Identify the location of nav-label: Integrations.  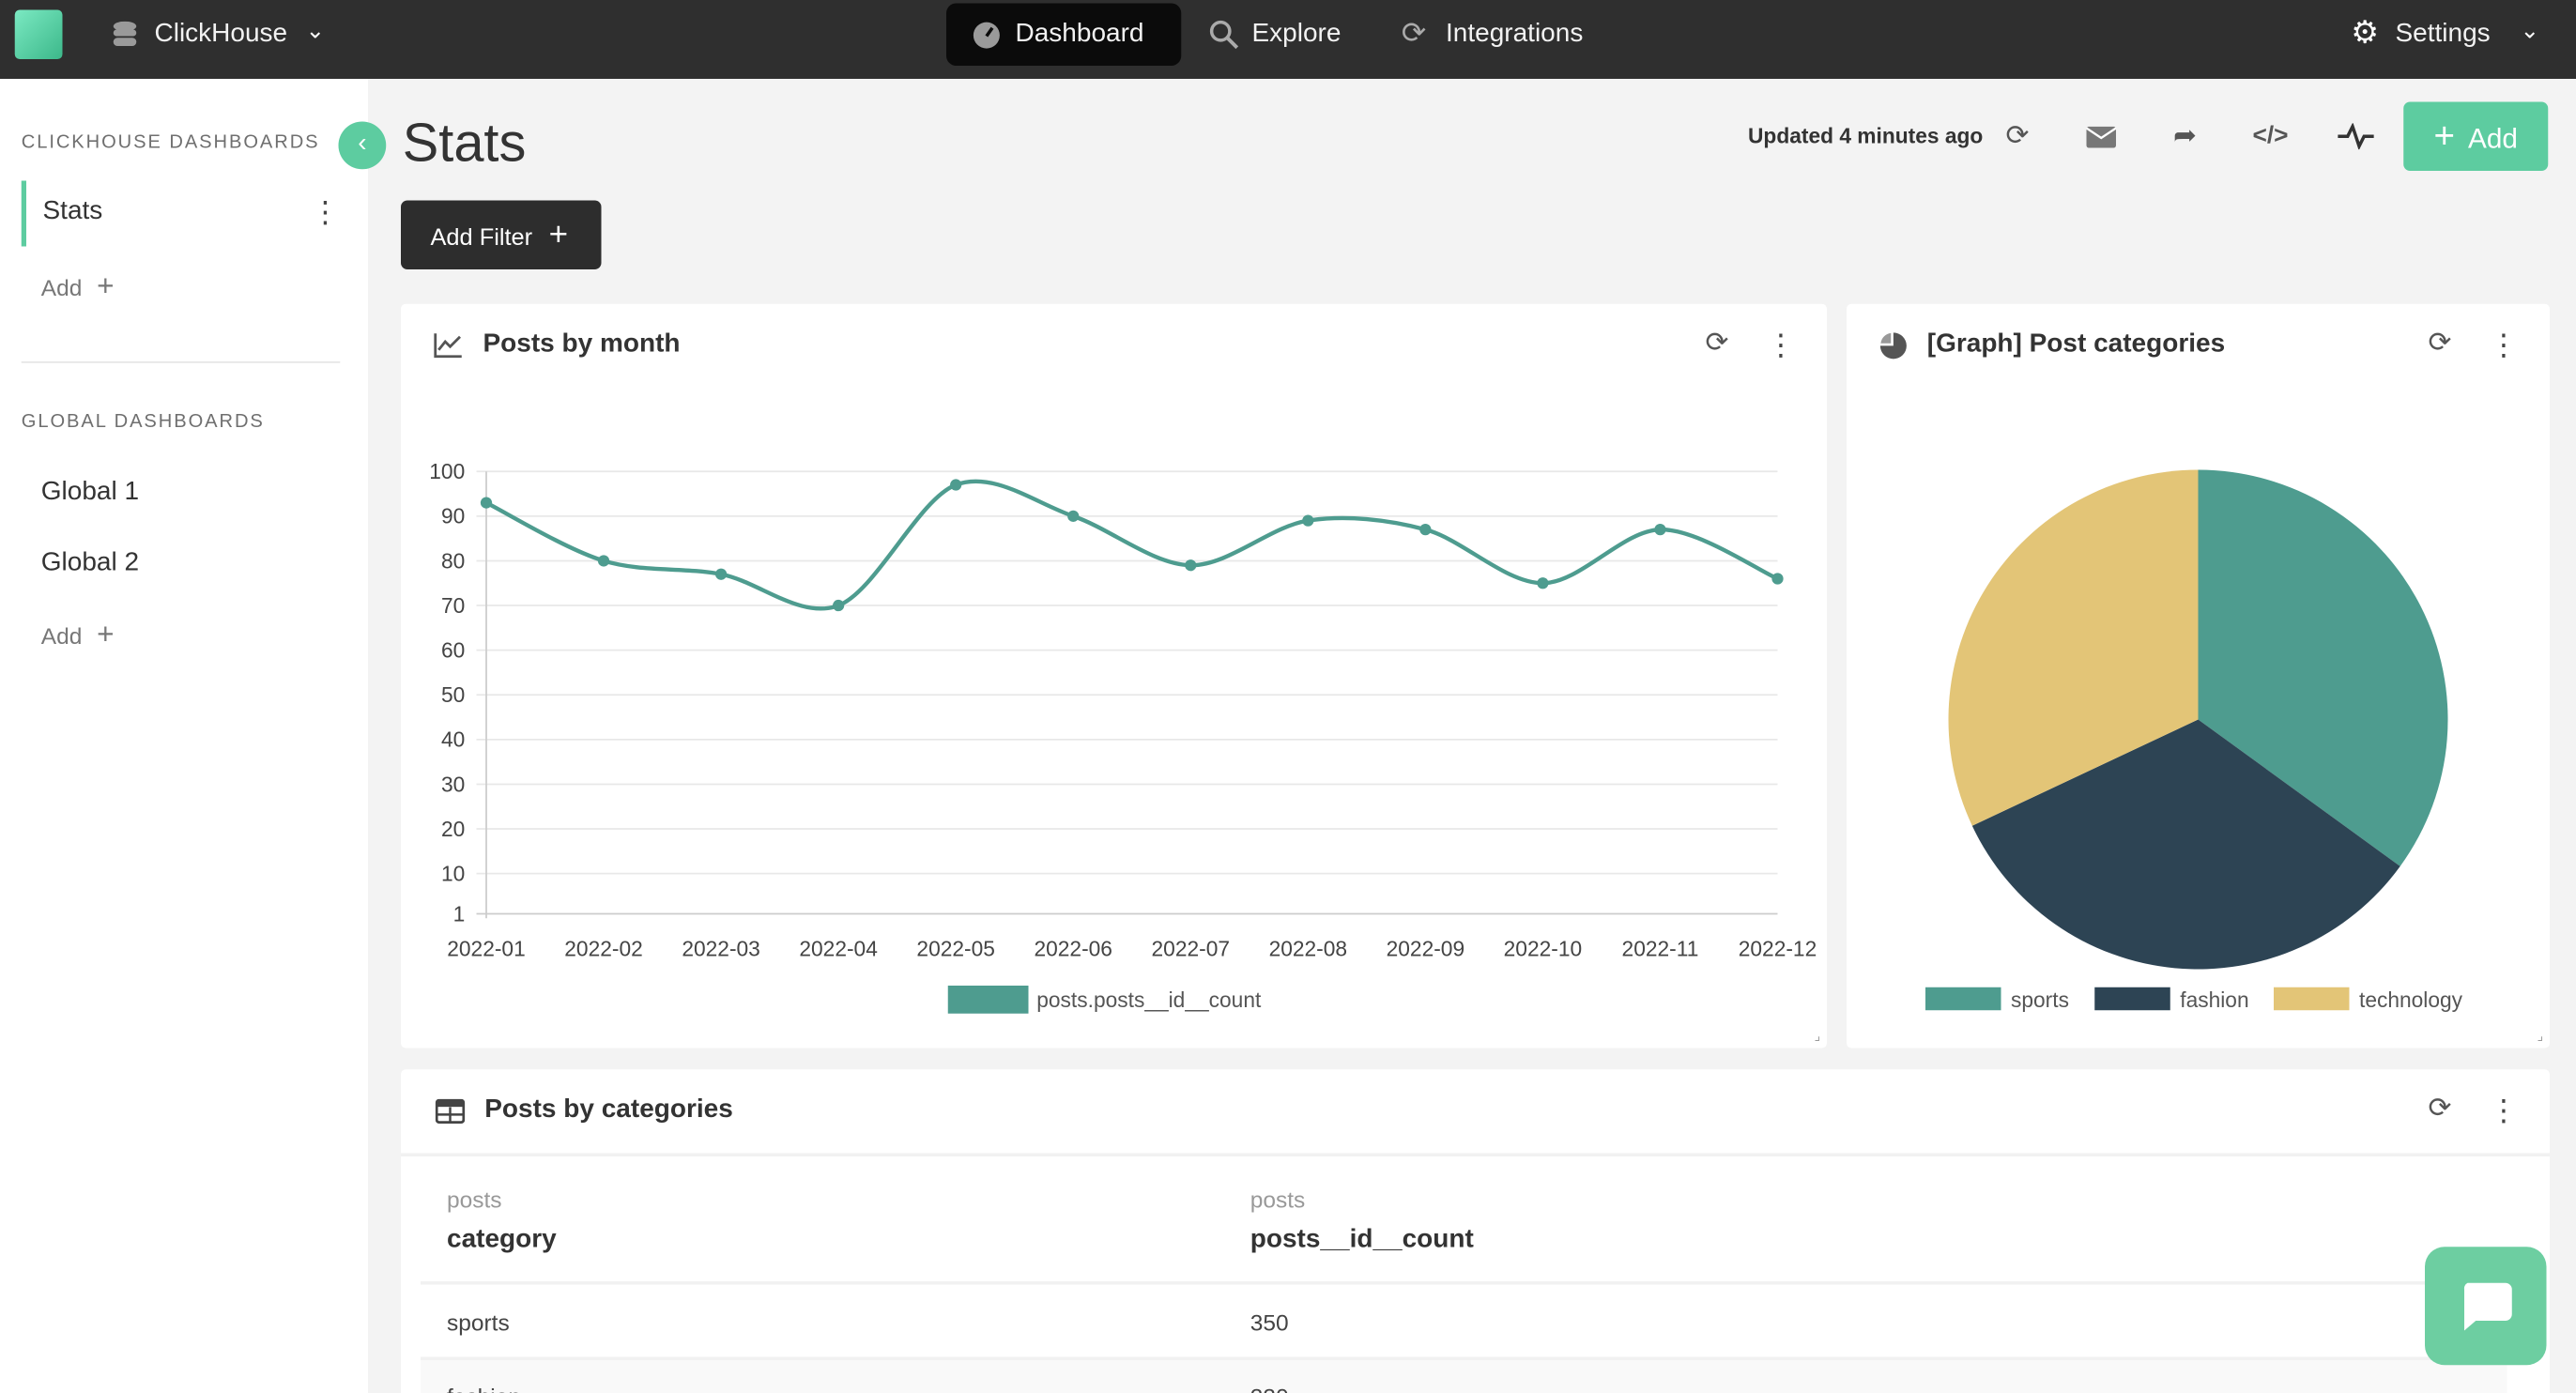
(1515, 34).